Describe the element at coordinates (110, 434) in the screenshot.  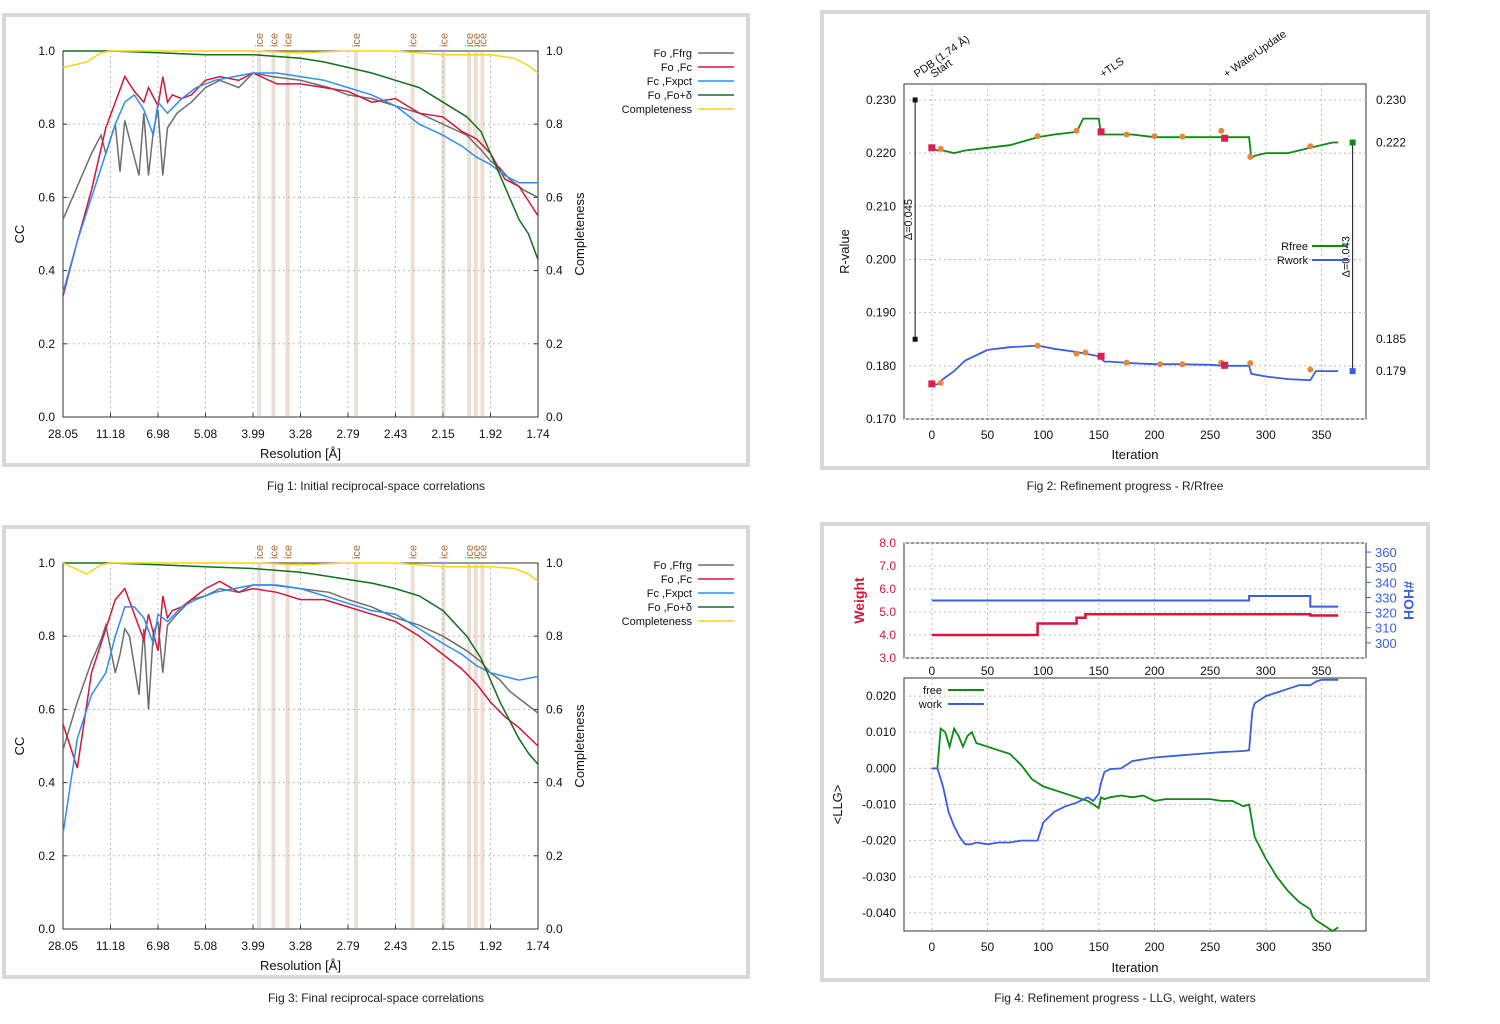
I see `fig1-x-tick-label: 11.18` at that location.